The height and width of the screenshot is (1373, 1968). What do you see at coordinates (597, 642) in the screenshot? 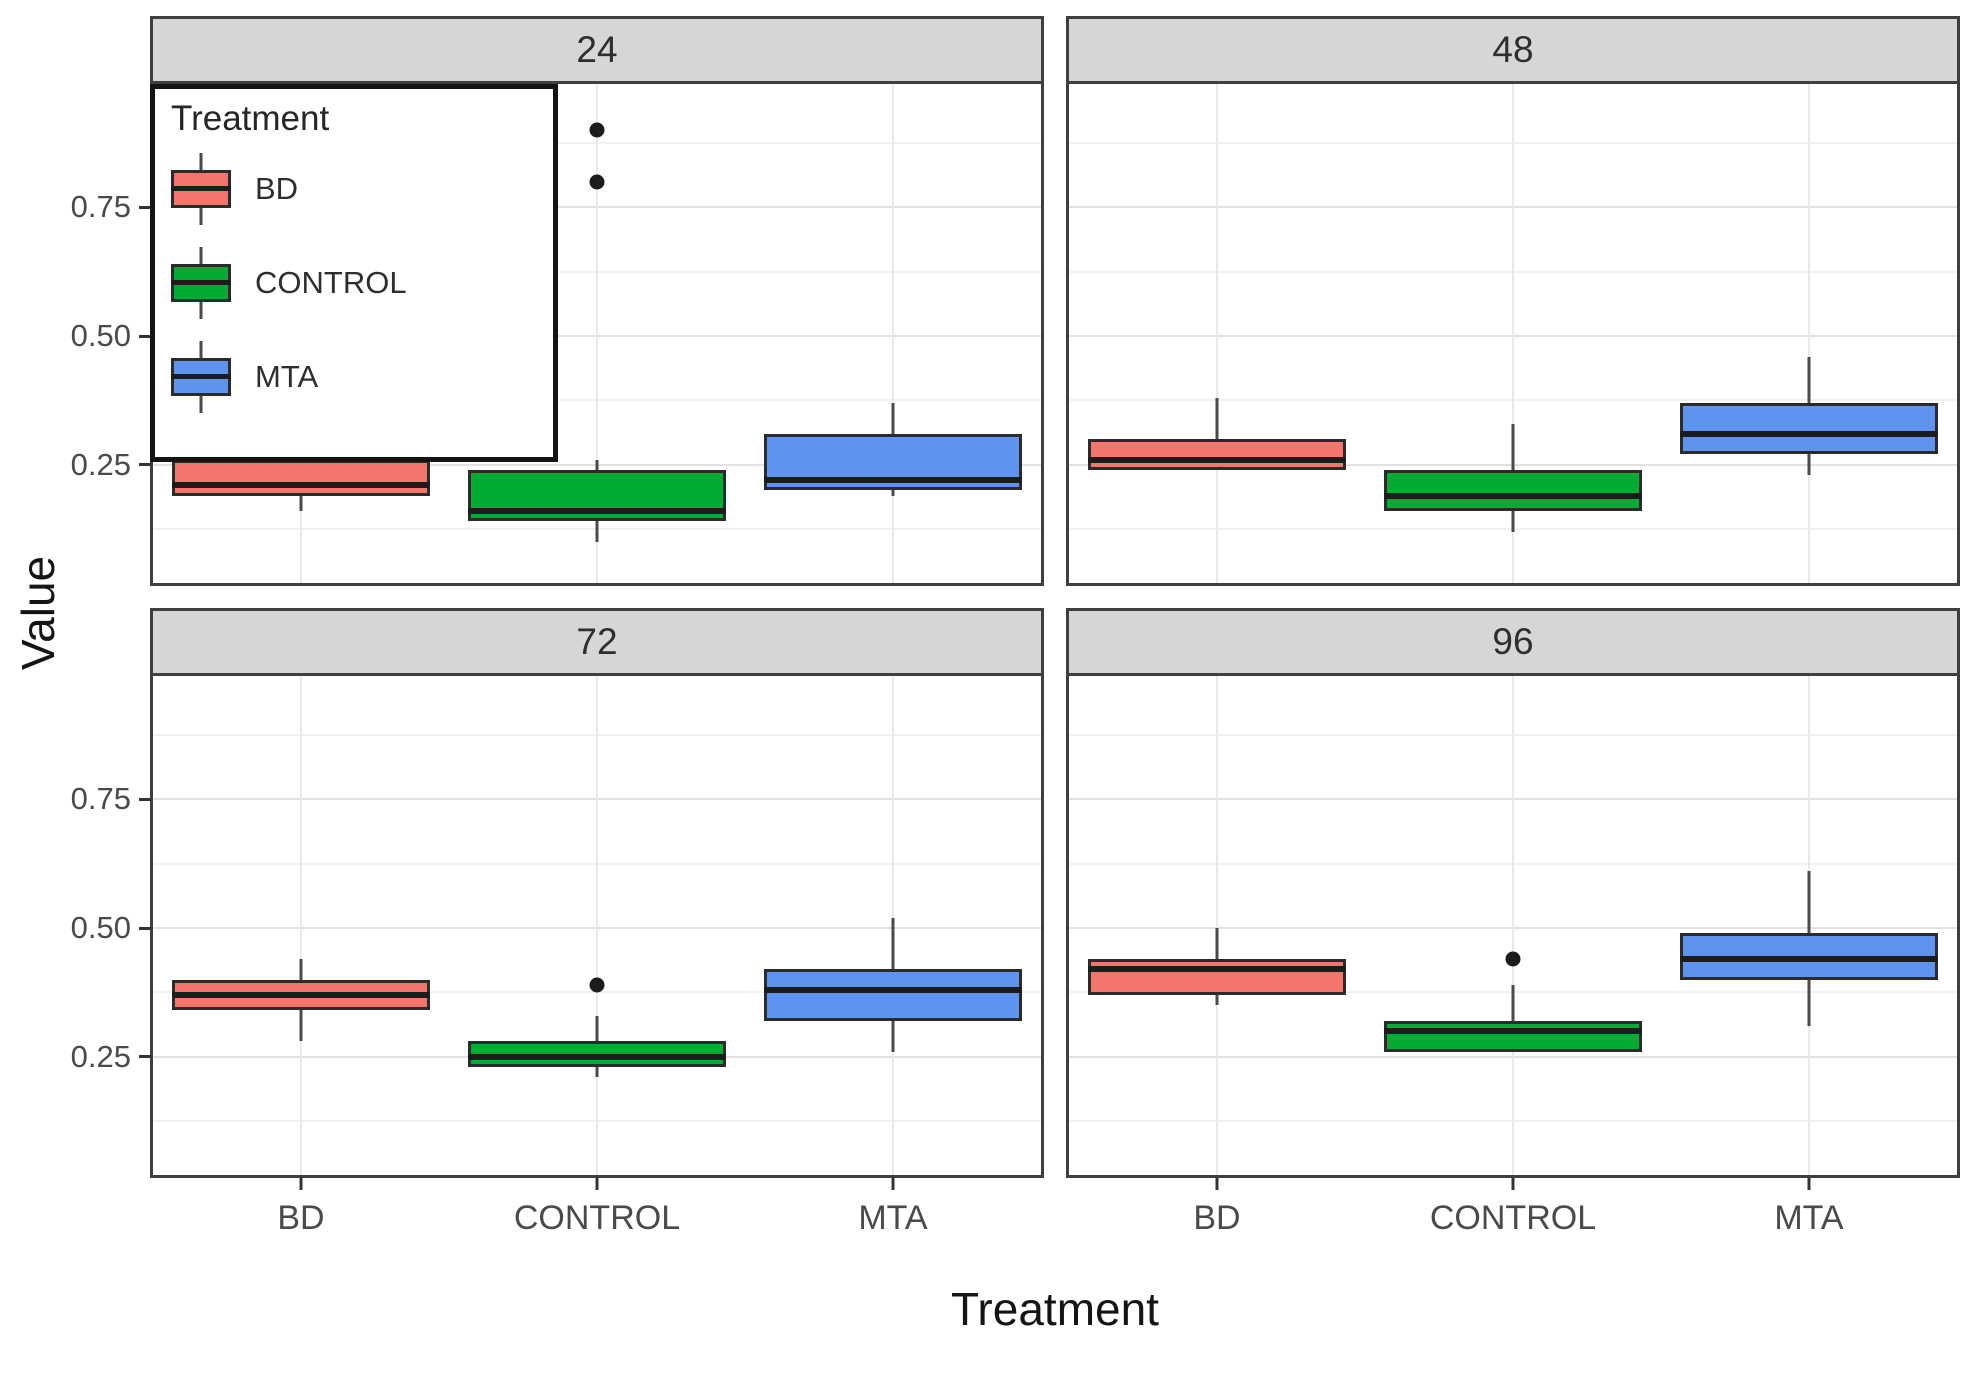
I see `facet-strip-72: 72` at bounding box center [597, 642].